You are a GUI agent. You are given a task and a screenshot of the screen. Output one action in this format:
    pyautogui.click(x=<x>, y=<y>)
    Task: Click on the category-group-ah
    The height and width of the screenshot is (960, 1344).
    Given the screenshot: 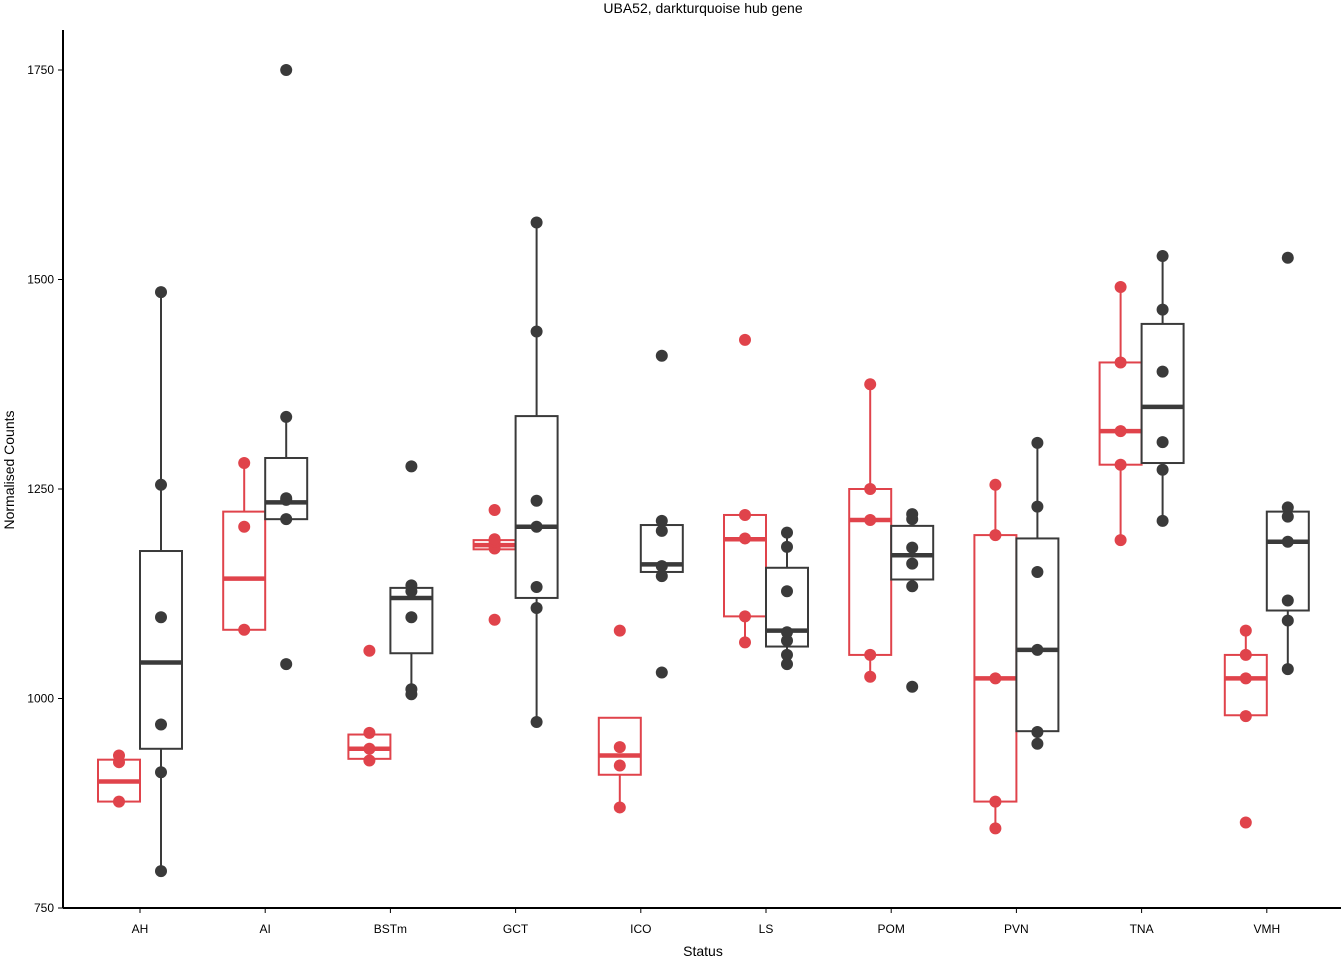 What is the action you would take?
    pyautogui.click(x=140, y=582)
    